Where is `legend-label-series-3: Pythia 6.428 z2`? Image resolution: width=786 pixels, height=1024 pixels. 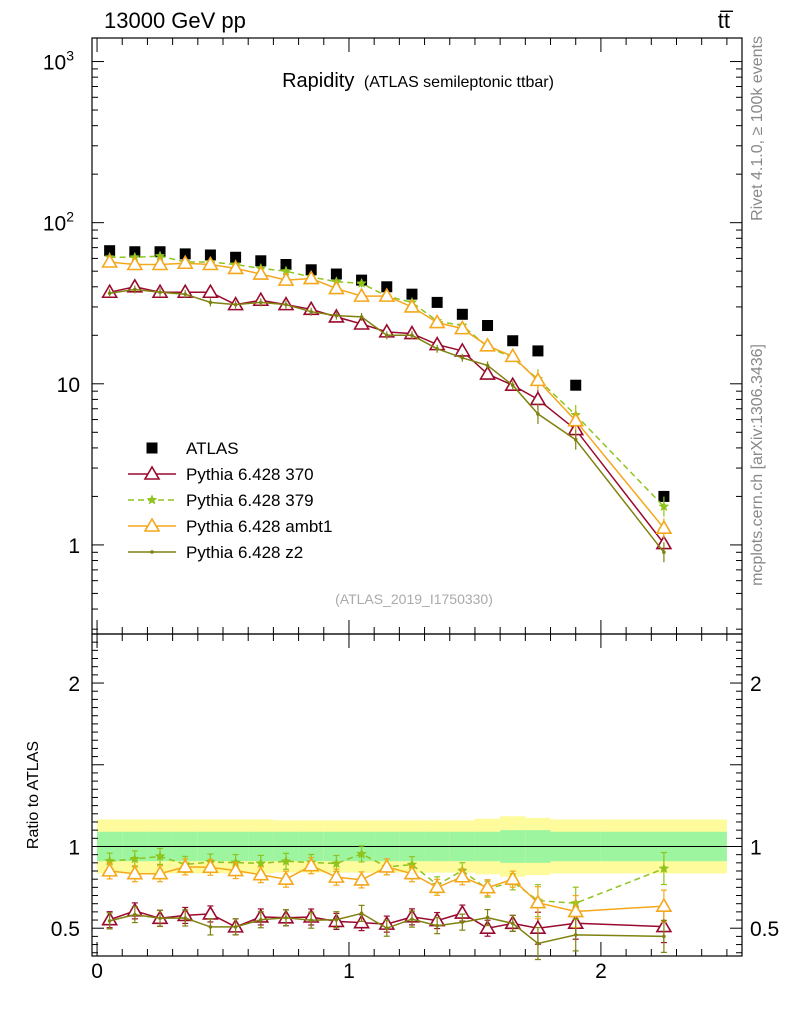
legend-label-series-3: Pythia 6.428 z2 is located at coordinates (244, 552).